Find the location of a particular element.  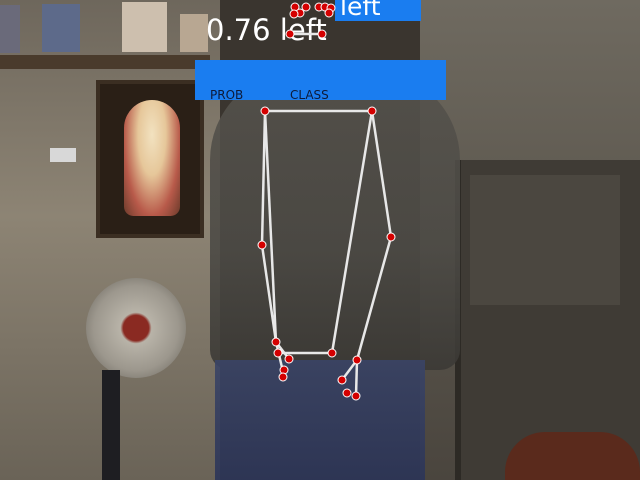

landmark-left-eye-outer is located at coordinates (294, 14).